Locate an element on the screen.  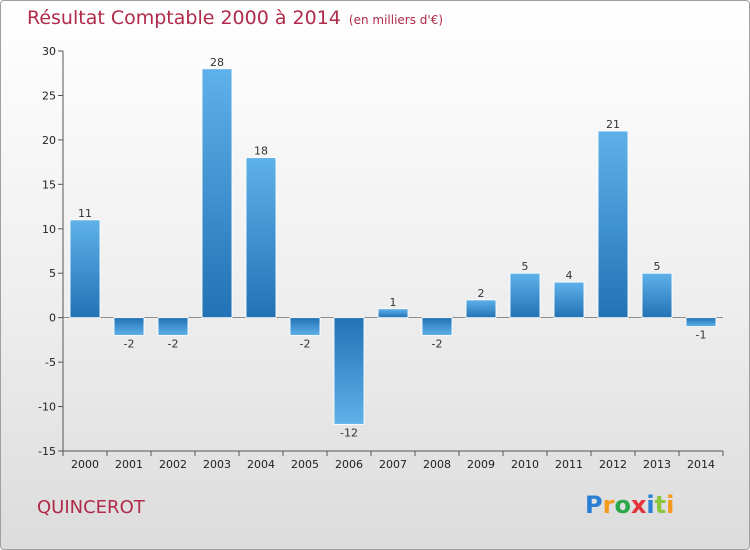
value-label: 18 is located at coordinates (261, 151).